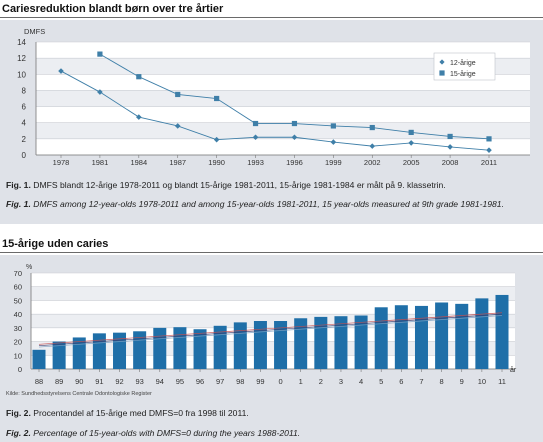 The width and height of the screenshot is (543, 442). I want to click on fig1-caption-en-label: Fig. 1., so click(18, 204).